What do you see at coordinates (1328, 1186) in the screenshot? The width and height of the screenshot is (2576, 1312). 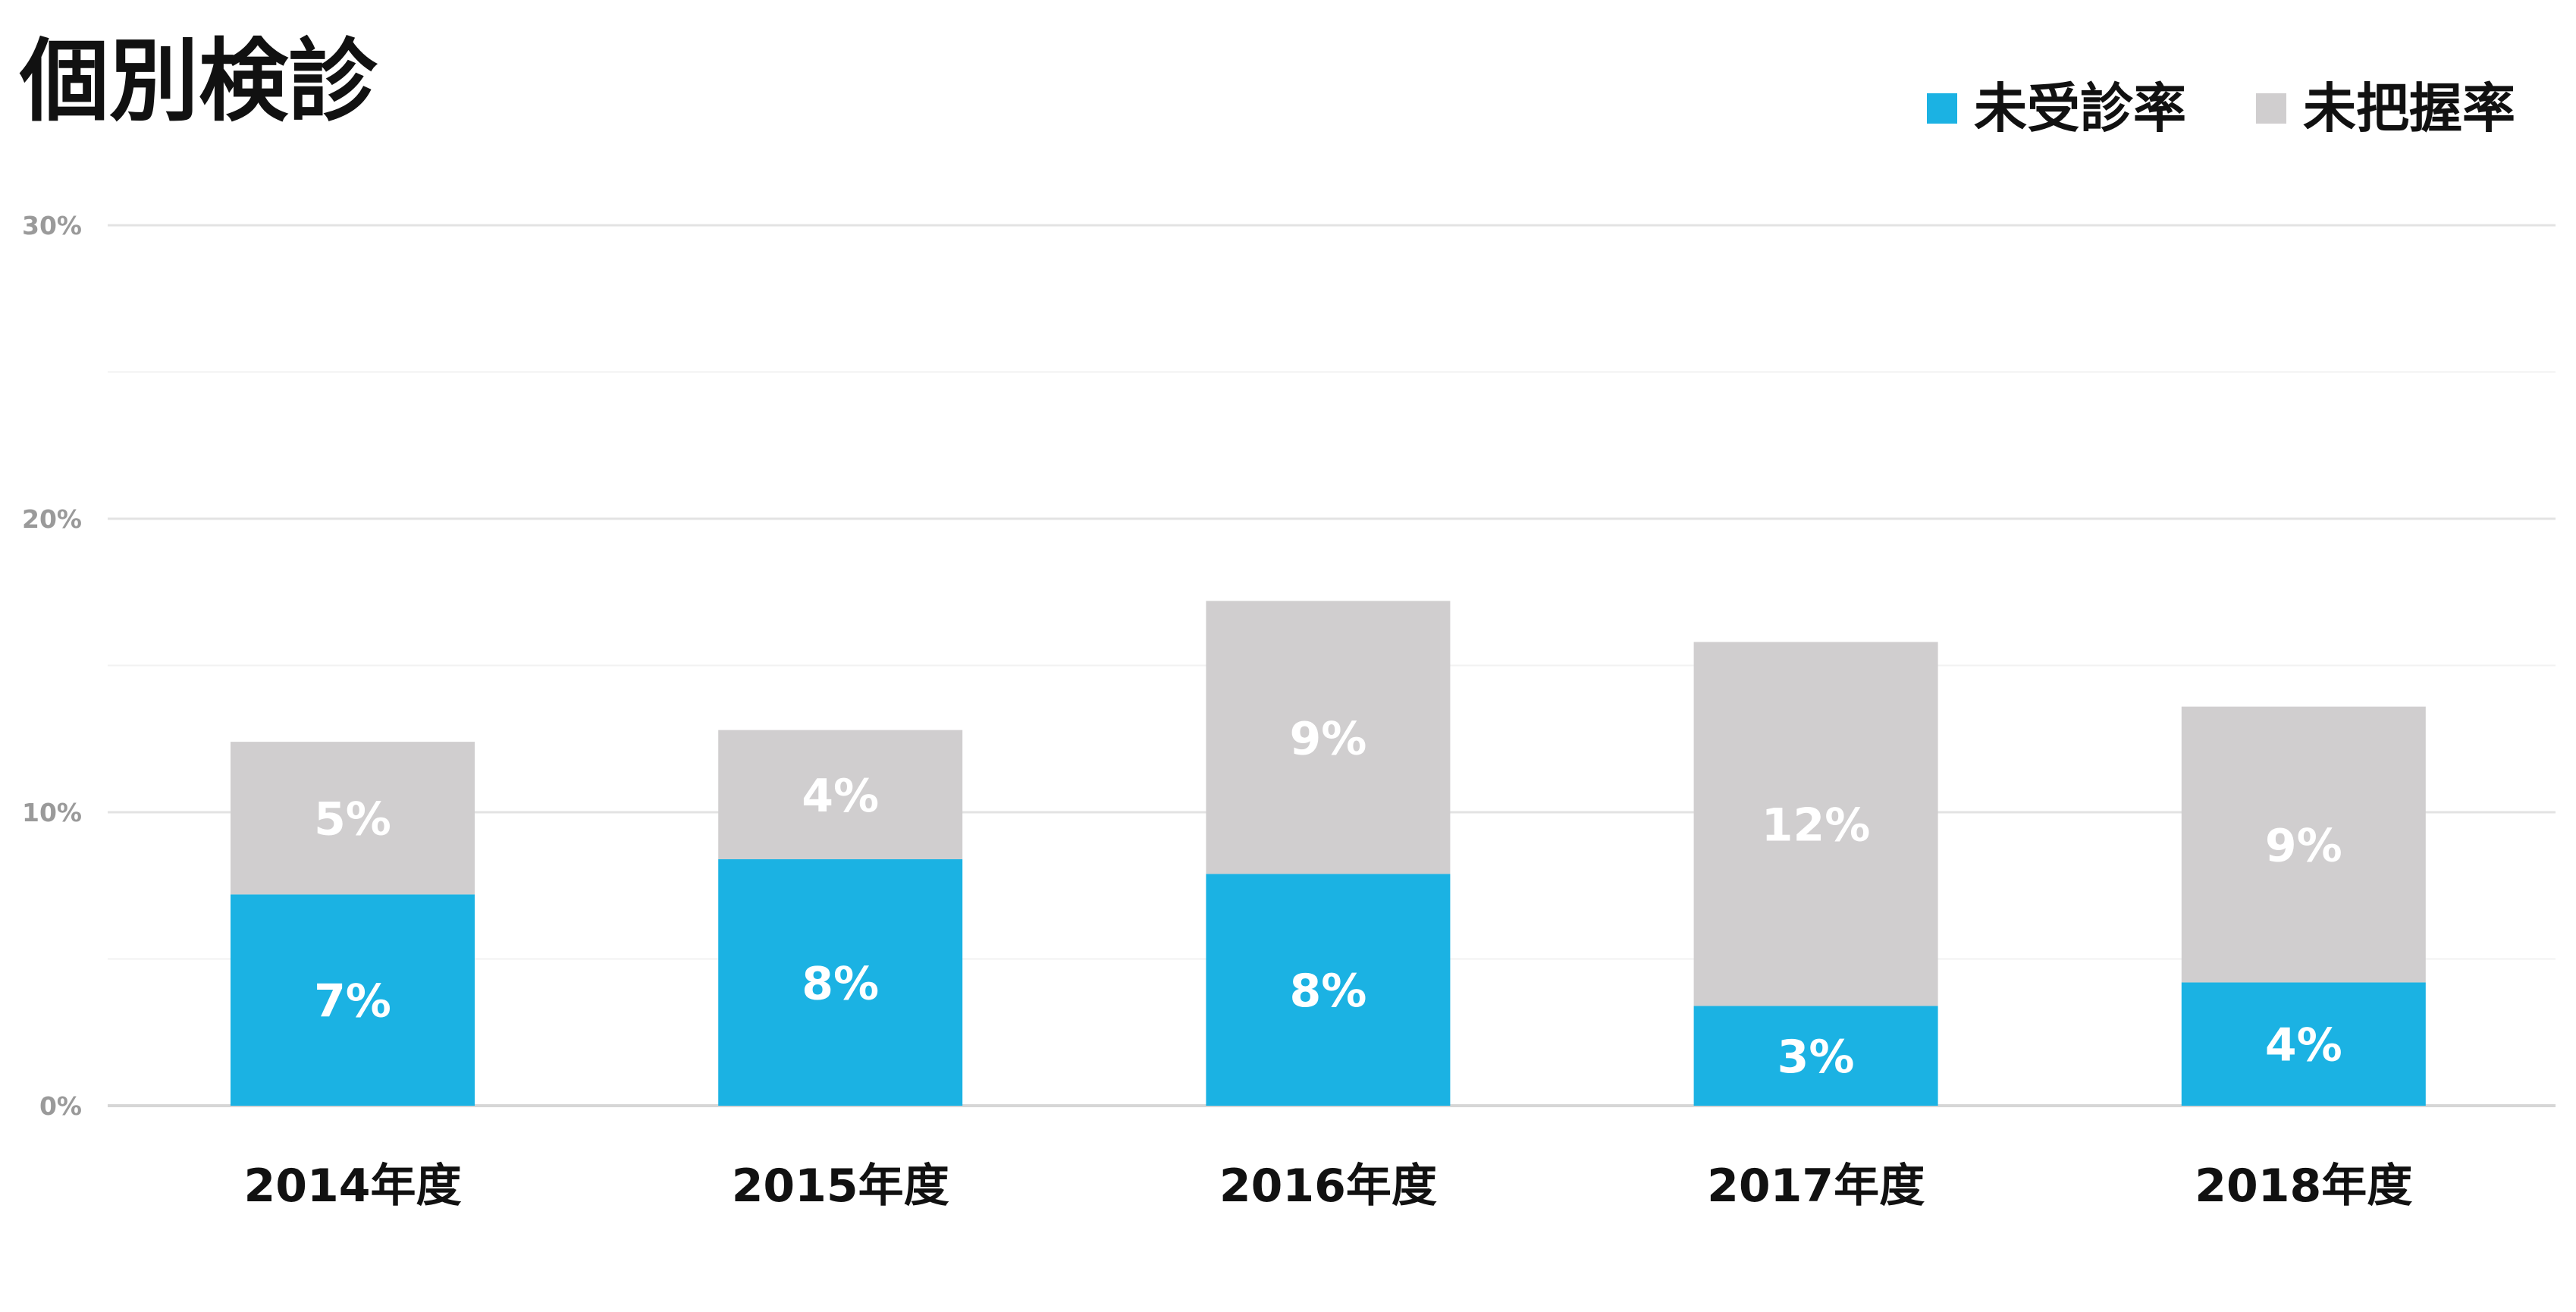 I see `x-tick-label-2: 2016年度` at bounding box center [1328, 1186].